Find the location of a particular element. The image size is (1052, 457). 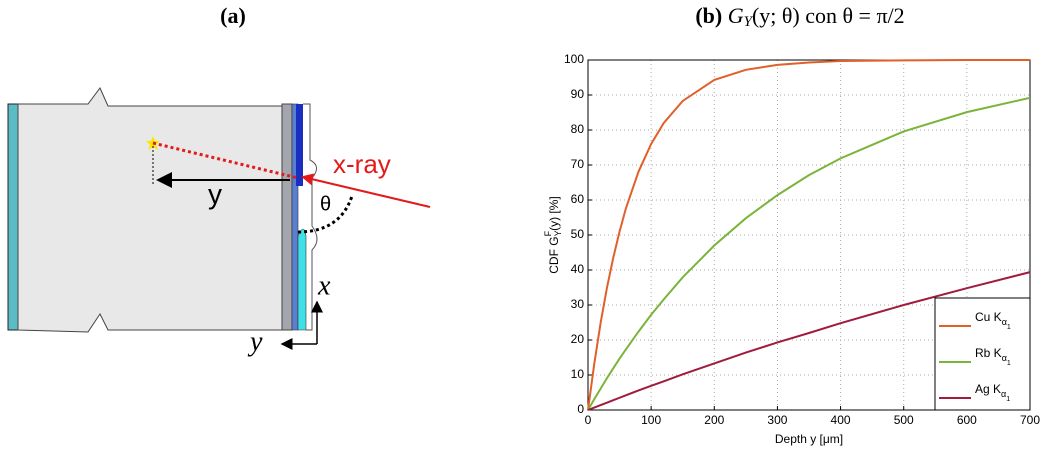

x-tick-label: 700 is located at coordinates (1030, 420).